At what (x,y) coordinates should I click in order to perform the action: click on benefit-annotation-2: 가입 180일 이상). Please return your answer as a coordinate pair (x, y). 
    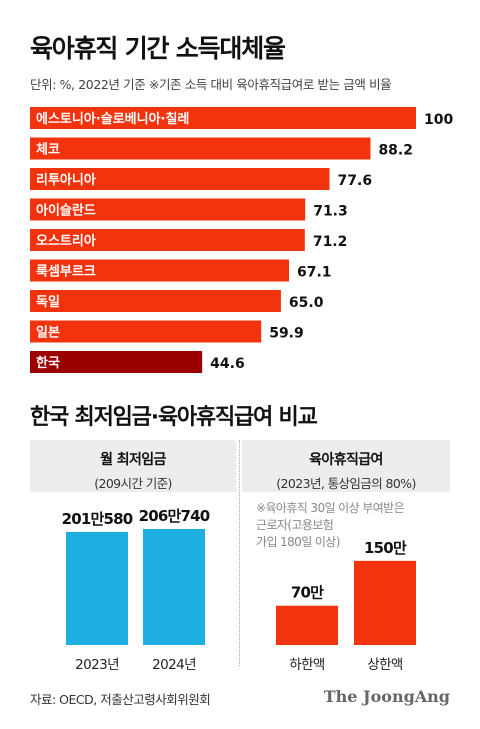
    Looking at the image, I should click on (298, 542).